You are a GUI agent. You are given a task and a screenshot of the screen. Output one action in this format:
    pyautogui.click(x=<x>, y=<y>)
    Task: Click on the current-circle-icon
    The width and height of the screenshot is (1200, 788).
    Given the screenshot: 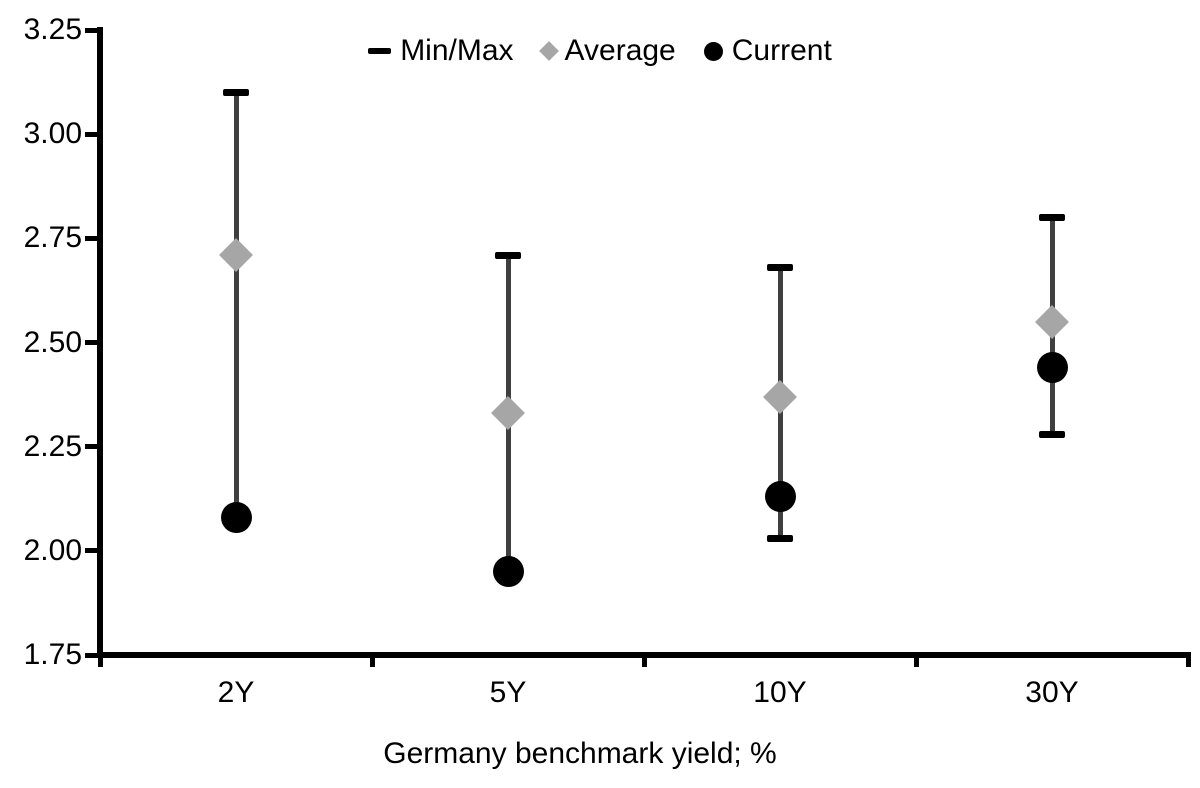 What is the action you would take?
    pyautogui.click(x=713, y=51)
    